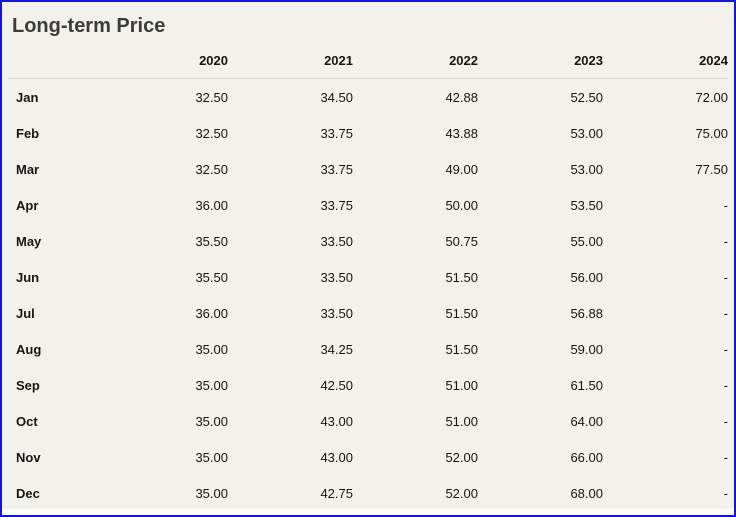 The height and width of the screenshot is (517, 736). What do you see at coordinates (89, 26) in the screenshot?
I see `page-title: Long-term Price` at bounding box center [89, 26].